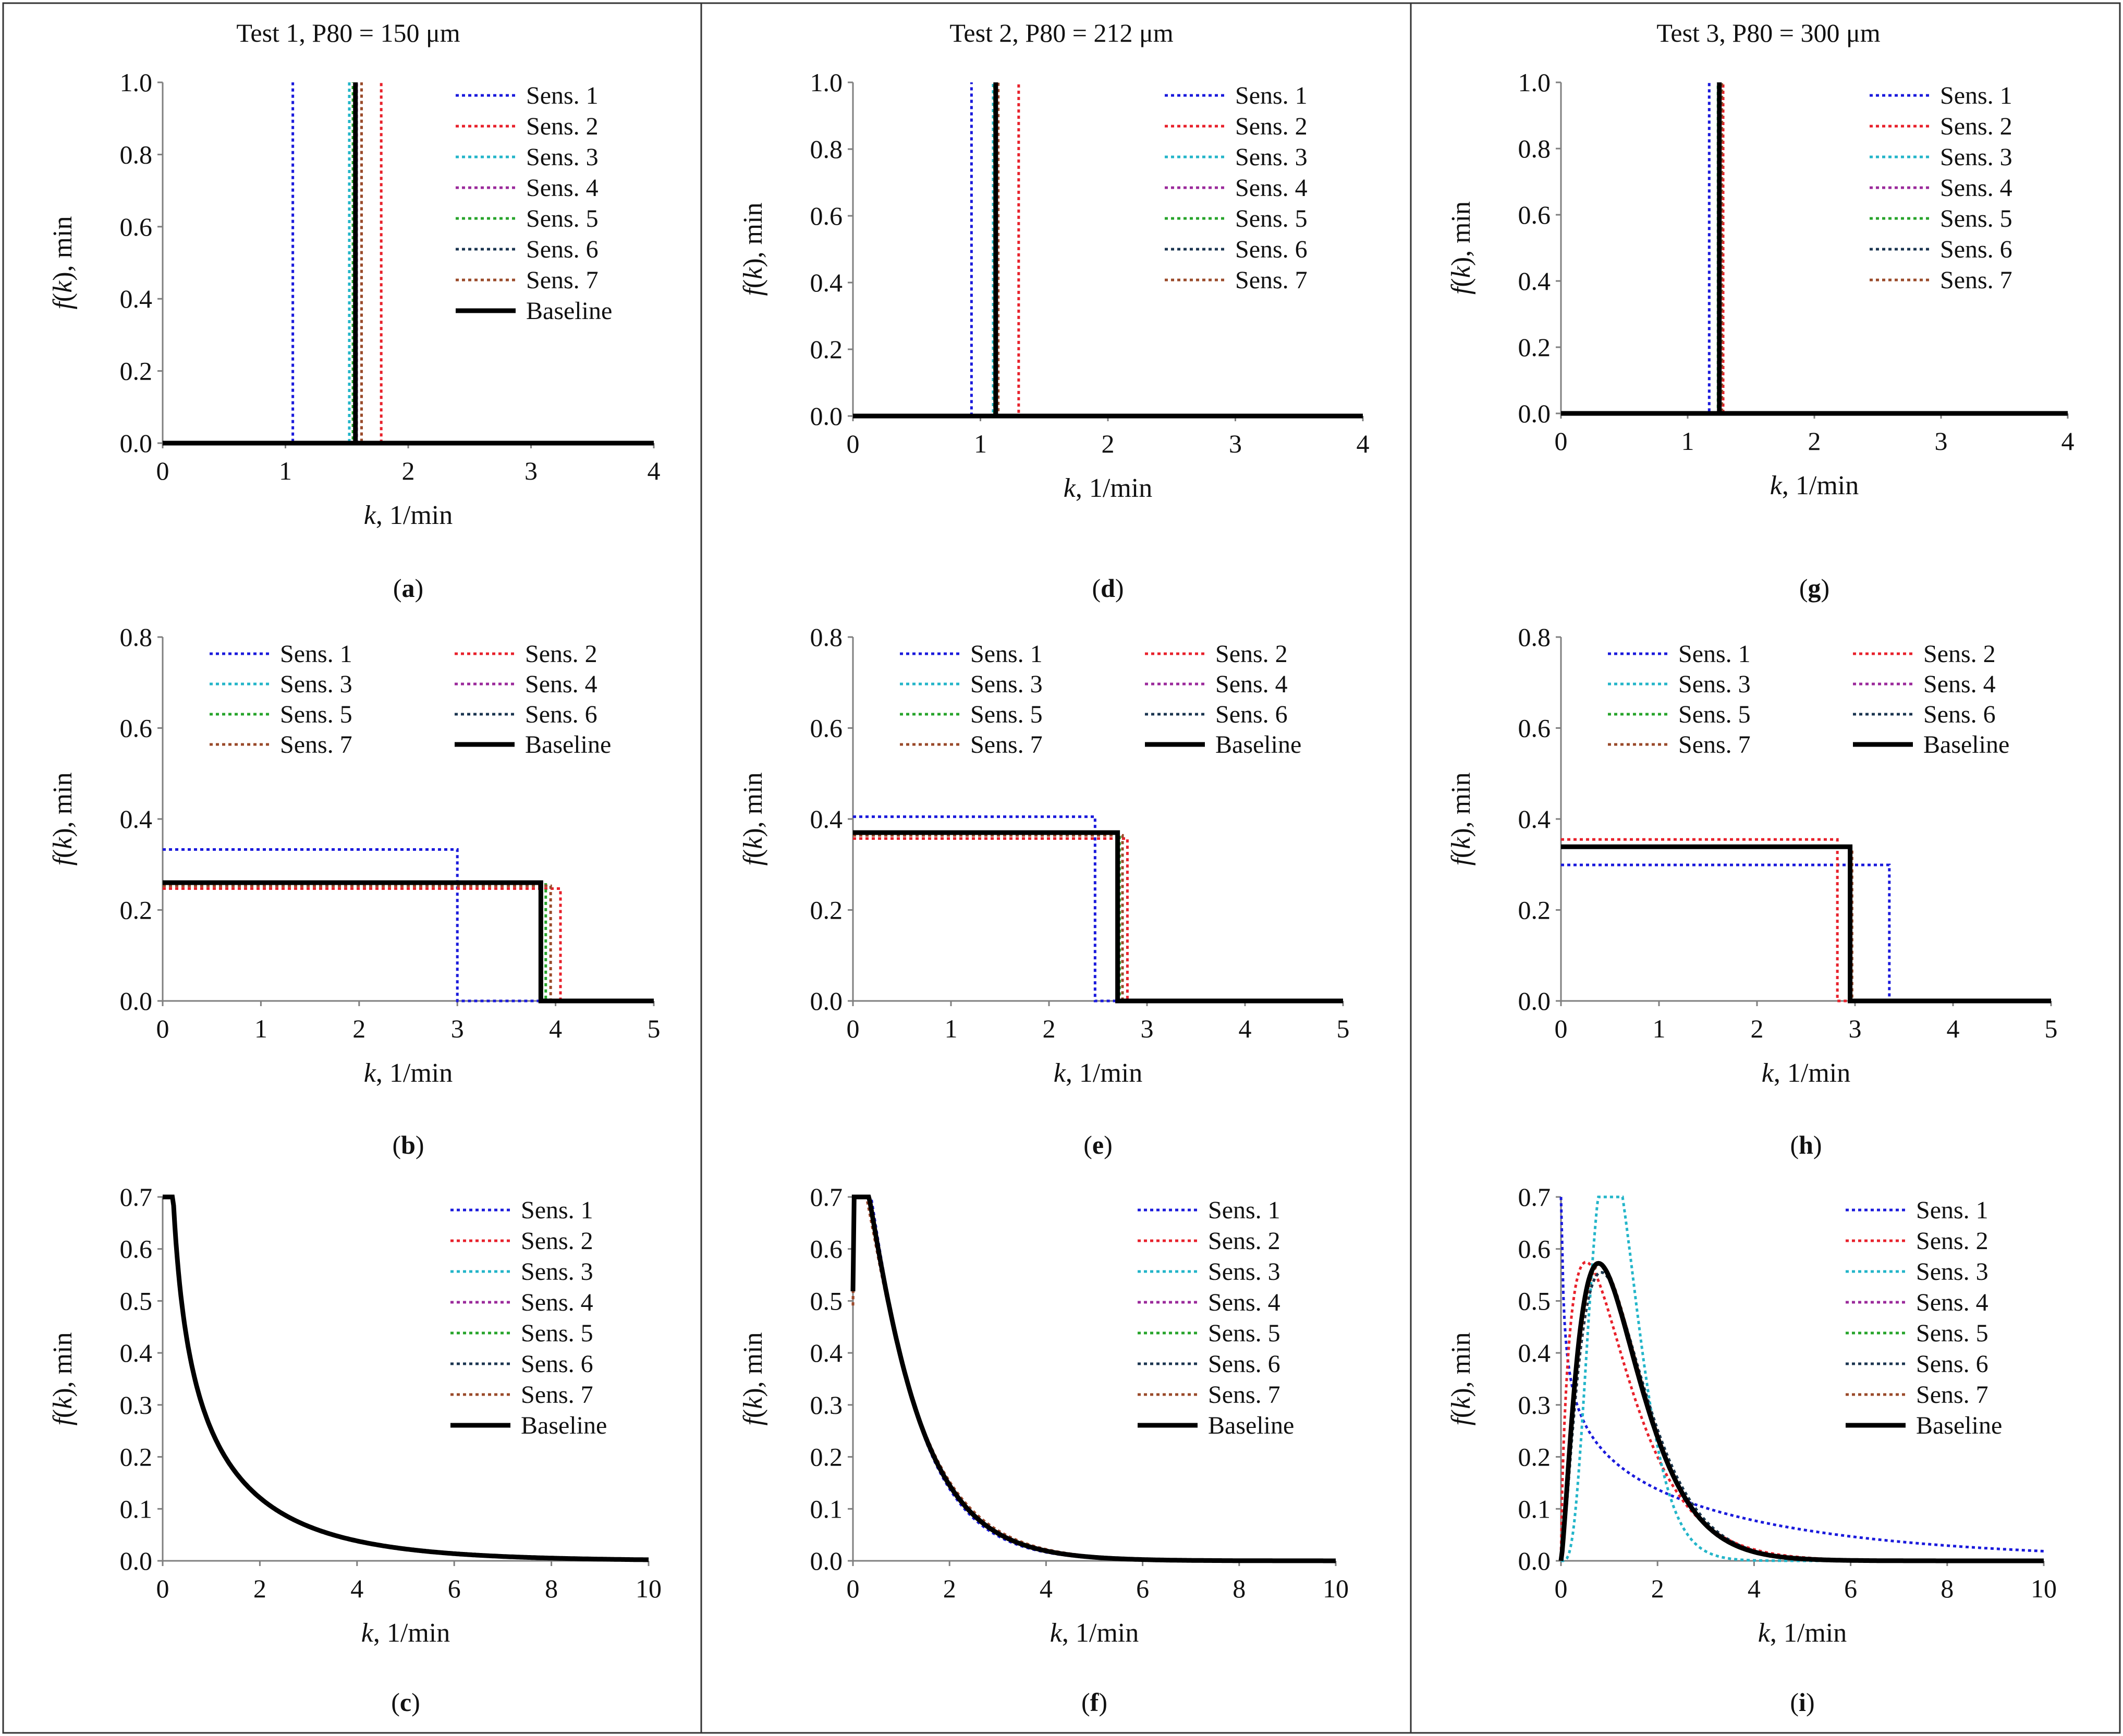 Image resolution: width=2123 pixels, height=1736 pixels. What do you see at coordinates (1094, 1703) in the screenshot?
I see `subfigure-label: (f)` at bounding box center [1094, 1703].